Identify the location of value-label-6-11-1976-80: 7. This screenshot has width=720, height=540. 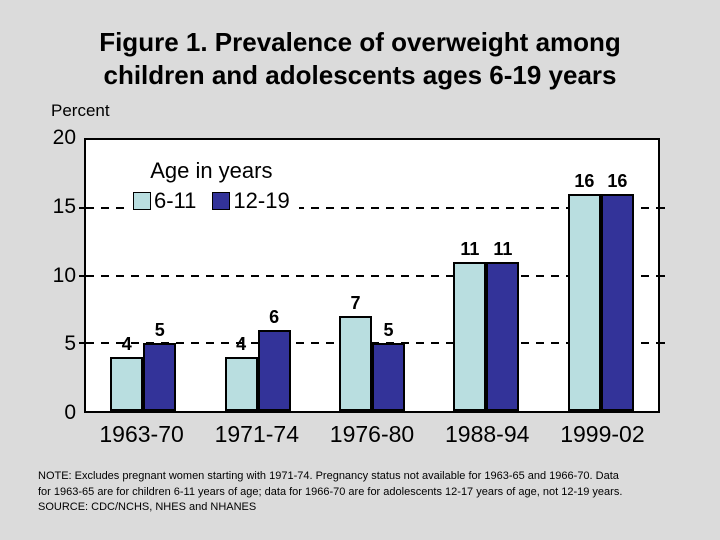
(355, 303).